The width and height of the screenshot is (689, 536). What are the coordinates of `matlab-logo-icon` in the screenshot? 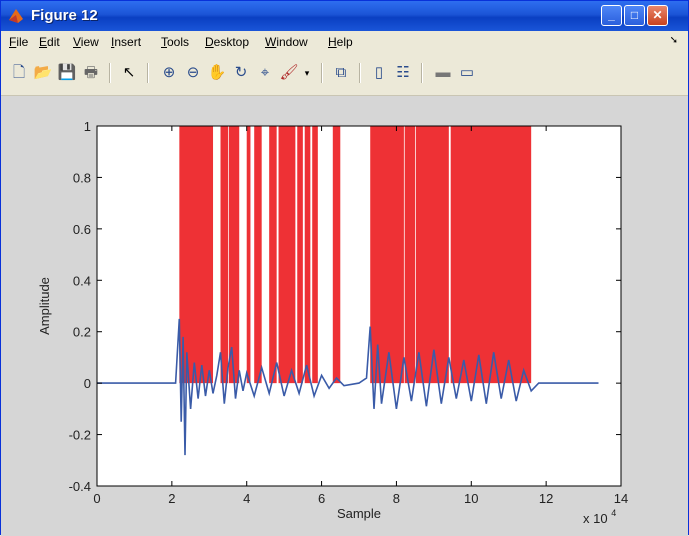 It's located at (16, 16).